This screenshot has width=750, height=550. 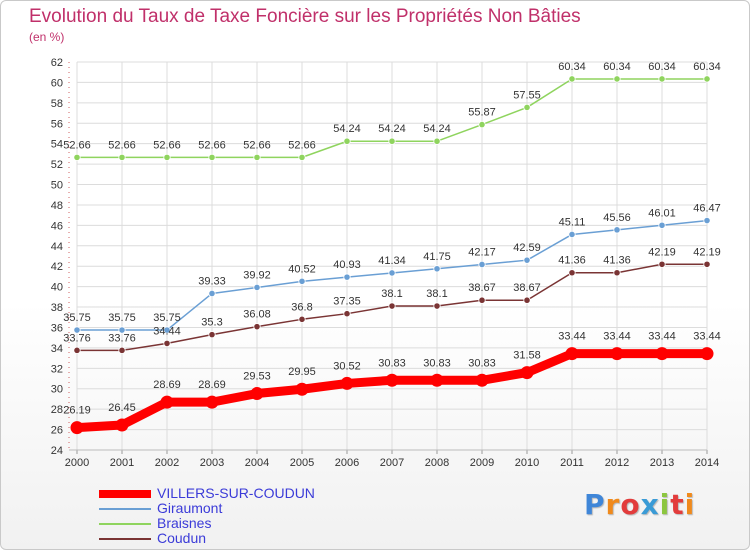 What do you see at coordinates (665, 504) in the screenshot?
I see `logo-letter: i` at bounding box center [665, 504].